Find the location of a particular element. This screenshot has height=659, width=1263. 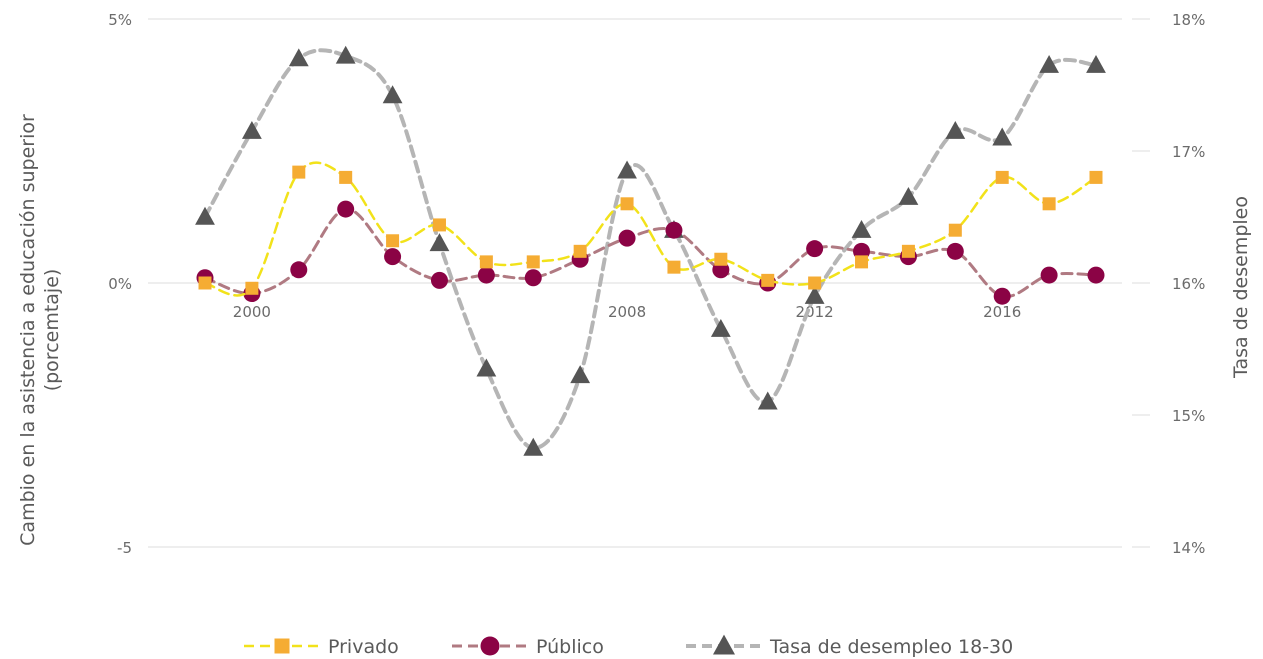

x-tick-label: 2008 is located at coordinates (627, 312).